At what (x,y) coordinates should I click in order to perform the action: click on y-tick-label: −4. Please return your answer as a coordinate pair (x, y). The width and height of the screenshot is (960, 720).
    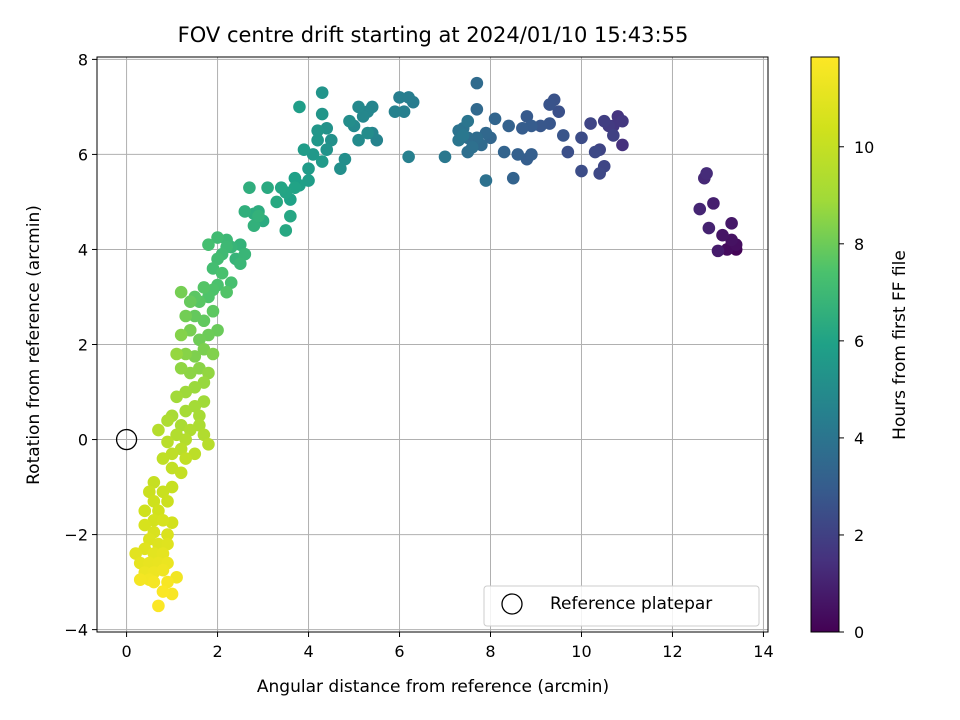
    Looking at the image, I should click on (76, 630).